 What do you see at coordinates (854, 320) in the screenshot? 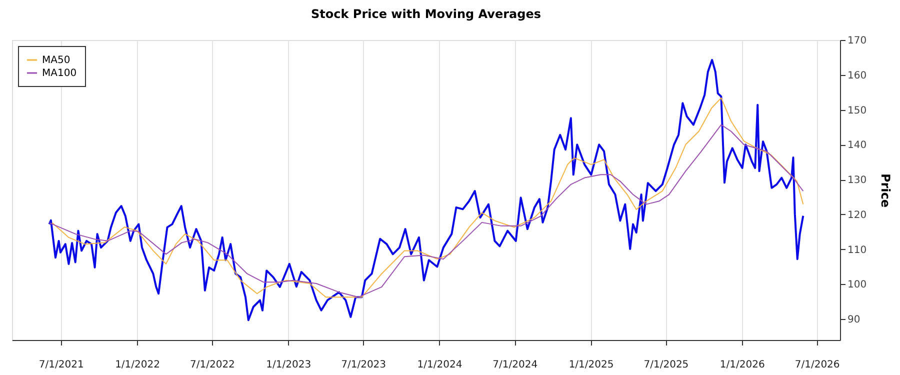
I see `y-tick-label: 90` at bounding box center [854, 320].